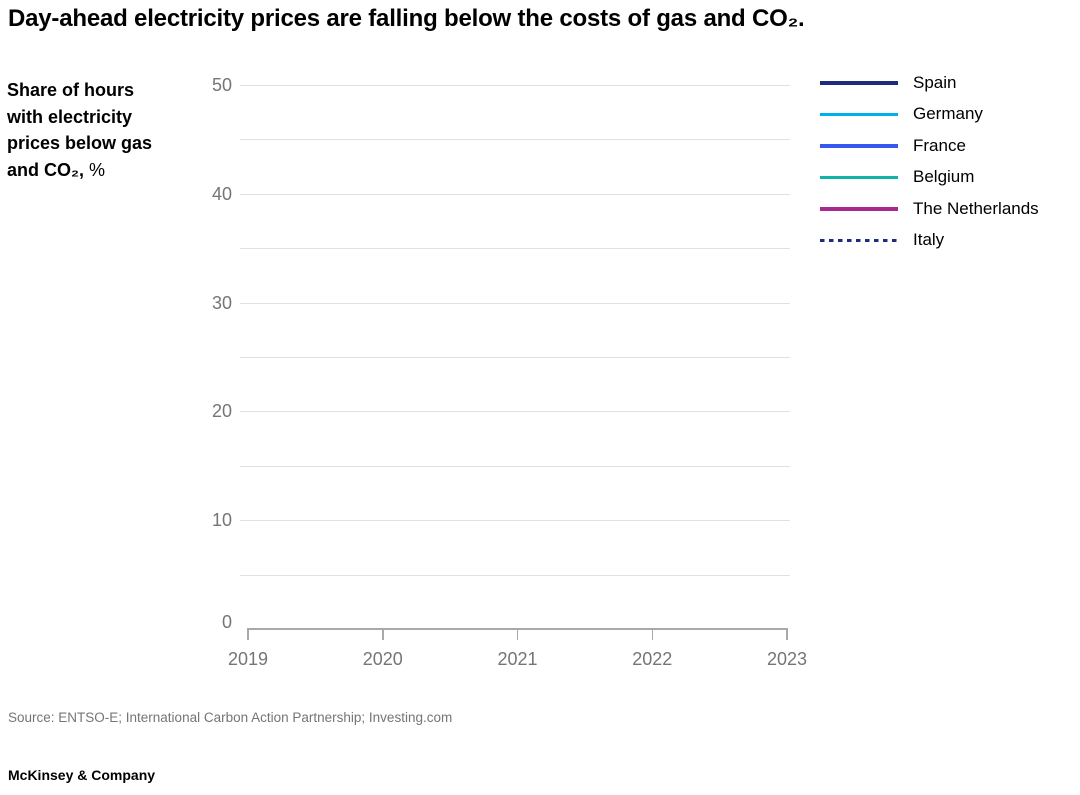 This screenshot has width=1080, height=795. Describe the element at coordinates (221, 193) in the screenshot. I see `y-tick-label: 40` at that location.